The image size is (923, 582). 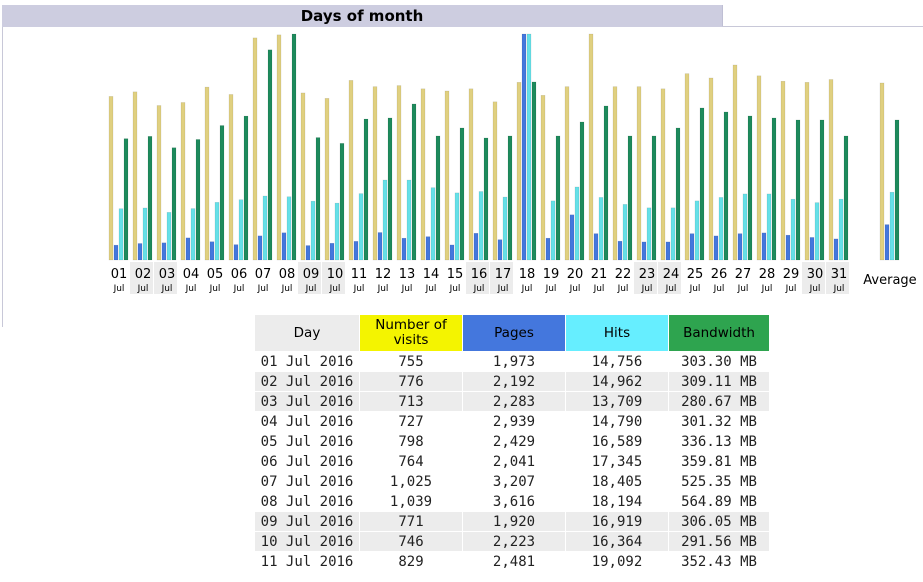 What do you see at coordinates (284, 246) in the screenshot?
I see `bar-08-pages` at bounding box center [284, 246].